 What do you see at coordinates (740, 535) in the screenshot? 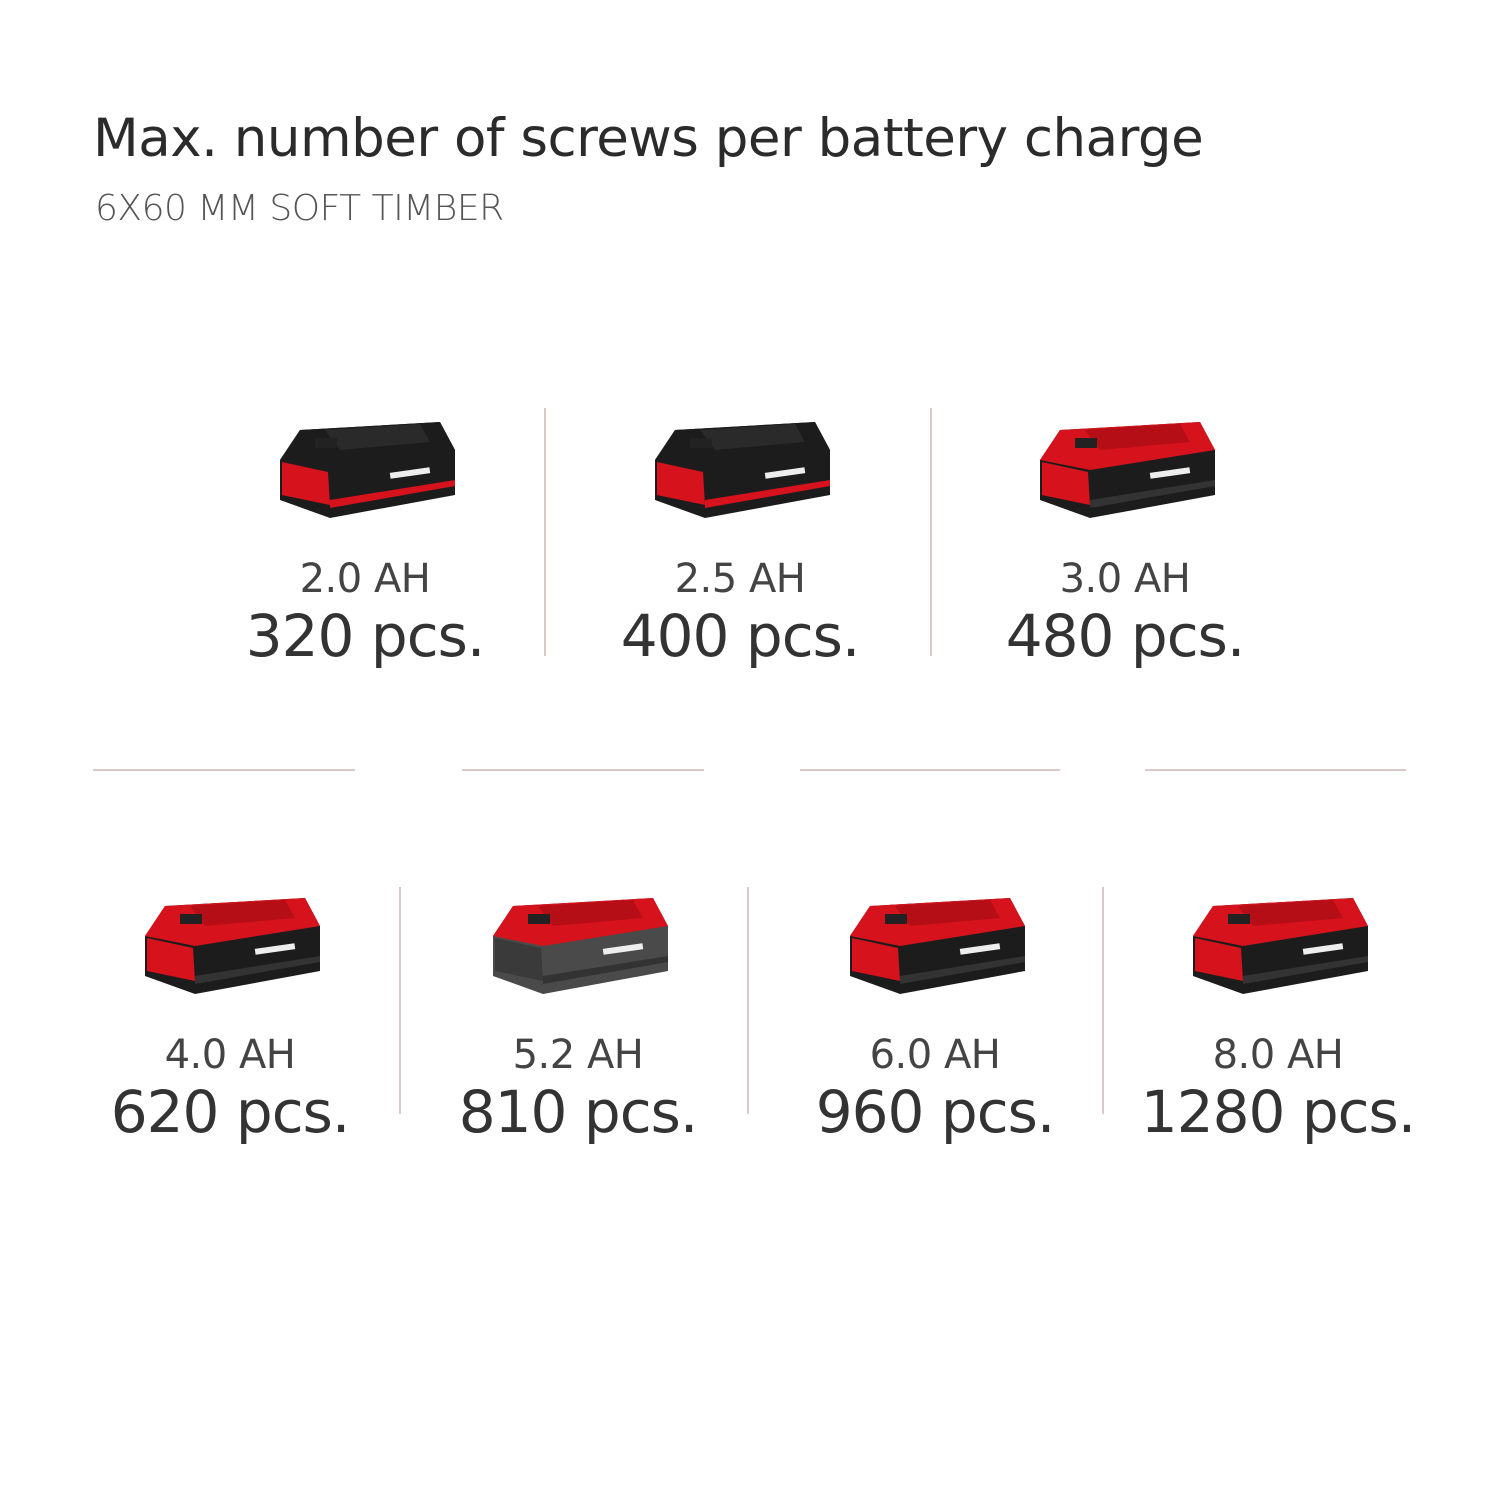
I see `battery-item: 2.5 AH 400 pcs.` at bounding box center [740, 535].